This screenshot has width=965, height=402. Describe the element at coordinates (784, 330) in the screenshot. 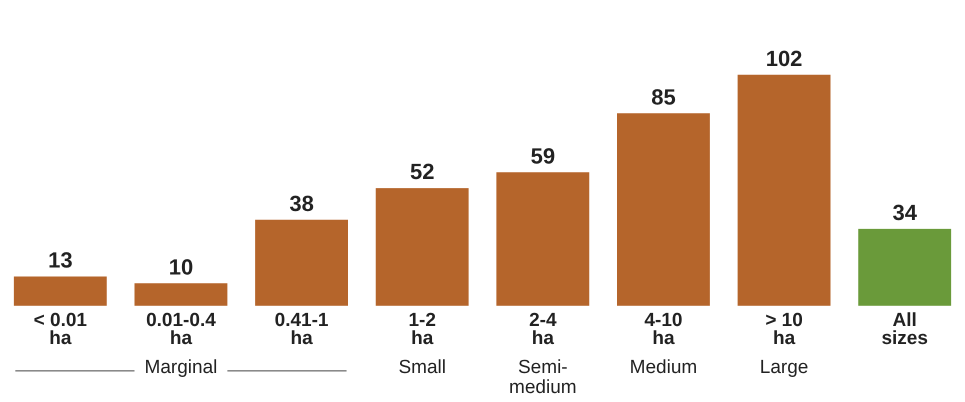

I see `x-tick-label: > 10 ha` at that location.